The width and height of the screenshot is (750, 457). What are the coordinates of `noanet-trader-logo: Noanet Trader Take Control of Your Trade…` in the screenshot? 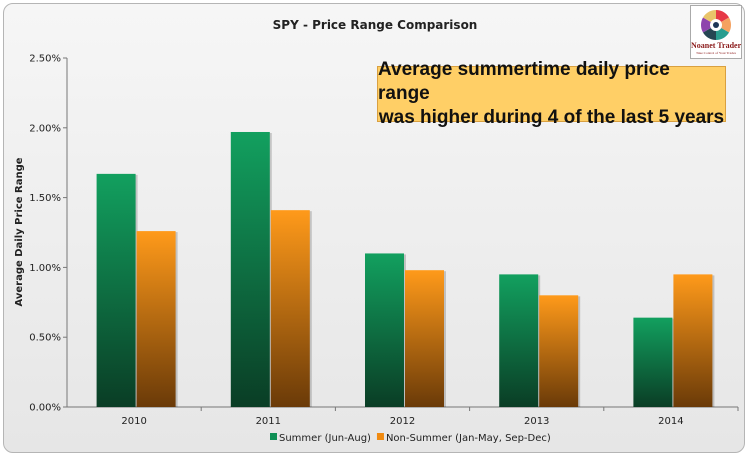 It's located at (716, 32).